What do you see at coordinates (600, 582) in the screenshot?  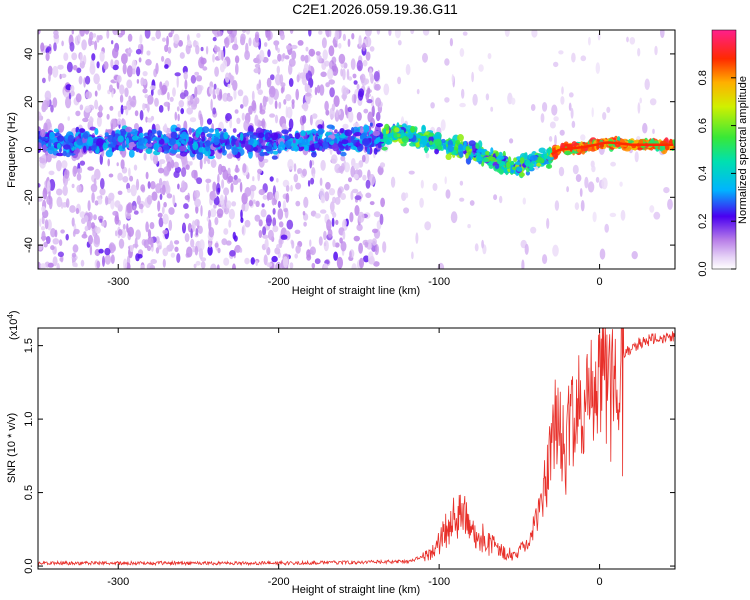 I see `snr-x-tick-label: 0` at bounding box center [600, 582].